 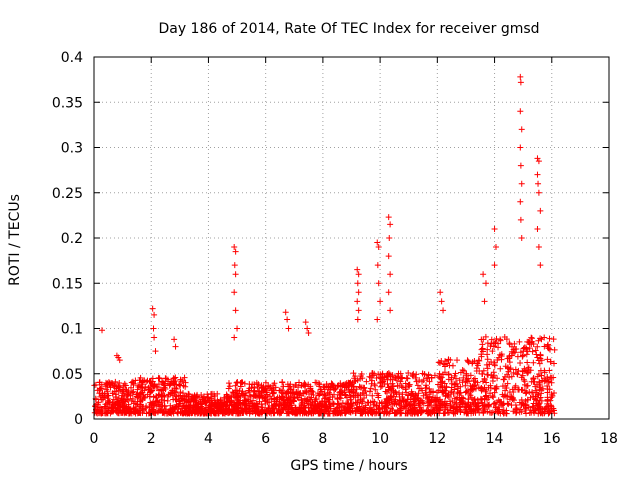 What do you see at coordinates (265, 439) in the screenshot?
I see `x-tick-label: 6` at bounding box center [265, 439].